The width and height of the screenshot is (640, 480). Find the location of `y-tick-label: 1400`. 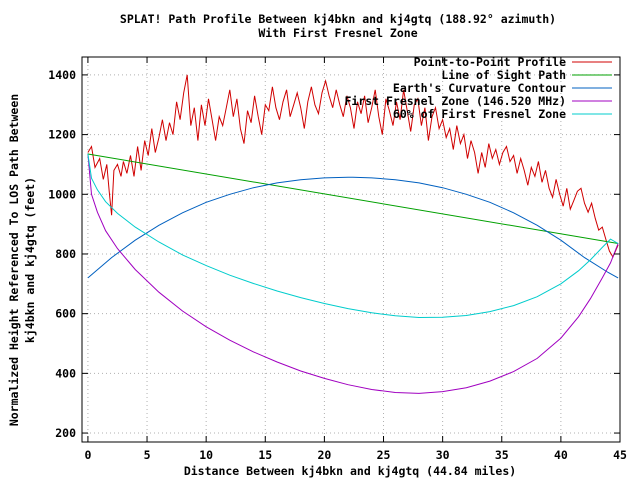

y-tick-label: 1400 is located at coordinates (62, 75).